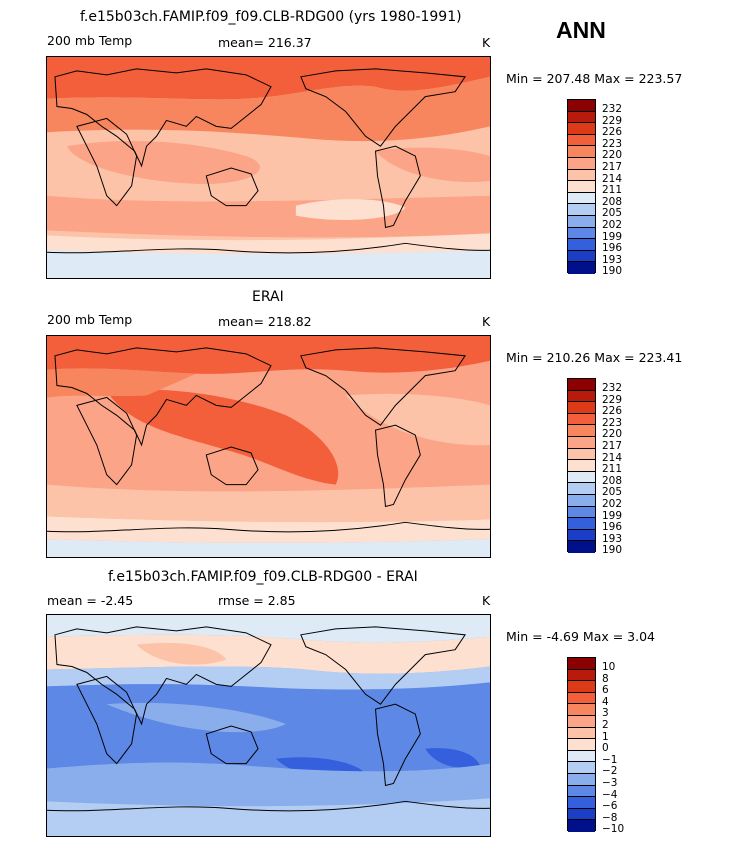  I want to click on colorbar-tick-label: 196, so click(612, 248).